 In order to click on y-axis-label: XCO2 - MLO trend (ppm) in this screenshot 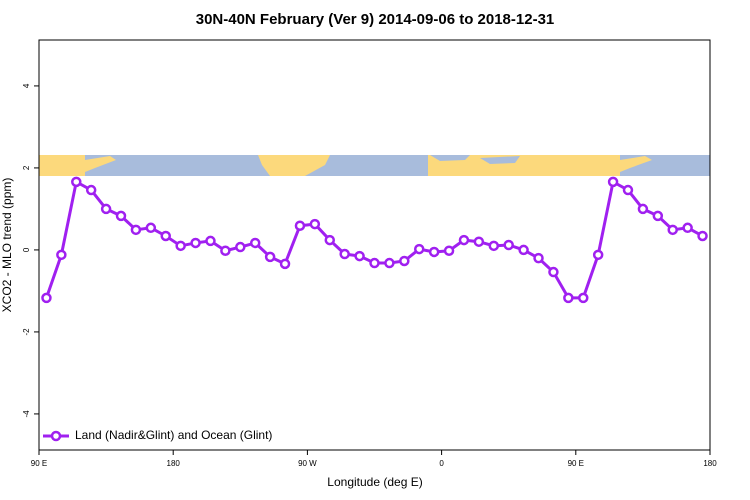, I will do `click(7, 245)`.